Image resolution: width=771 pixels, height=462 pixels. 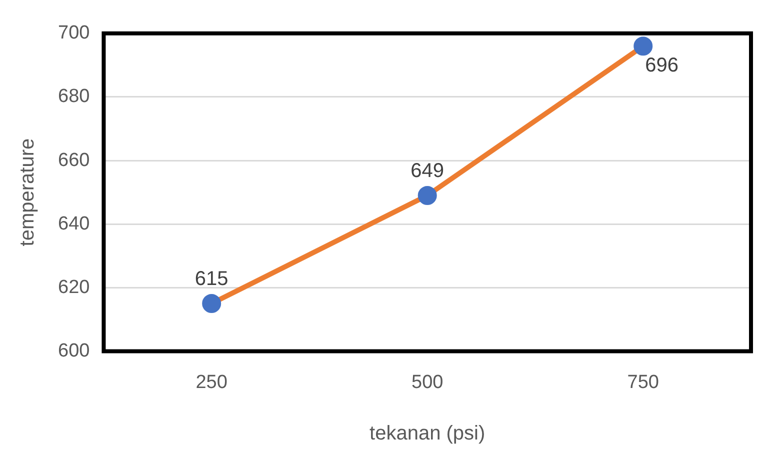 What do you see at coordinates (427, 171) in the screenshot?
I see `data-label: 649` at bounding box center [427, 171].